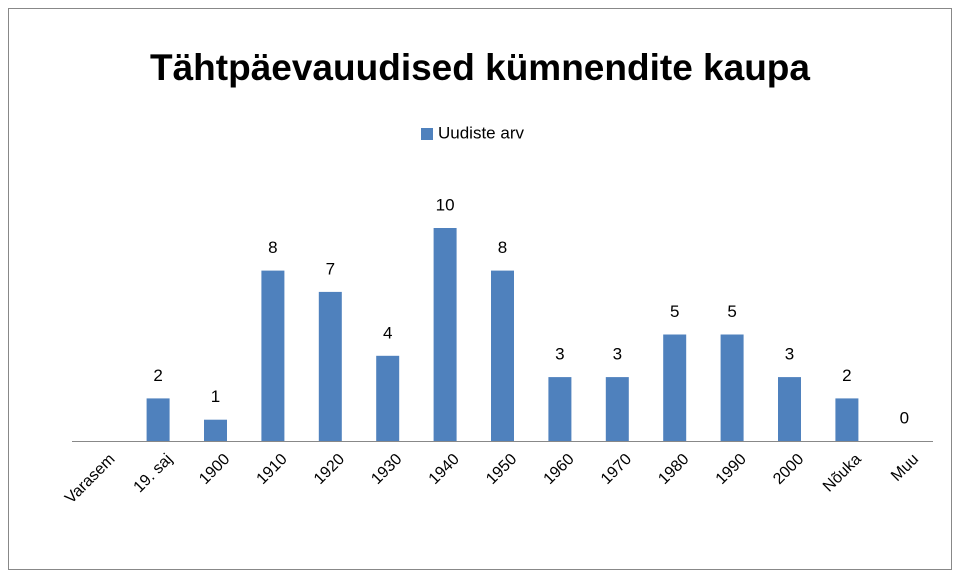  Describe the element at coordinates (387, 332) in the screenshot. I see `data-label: 4` at that location.